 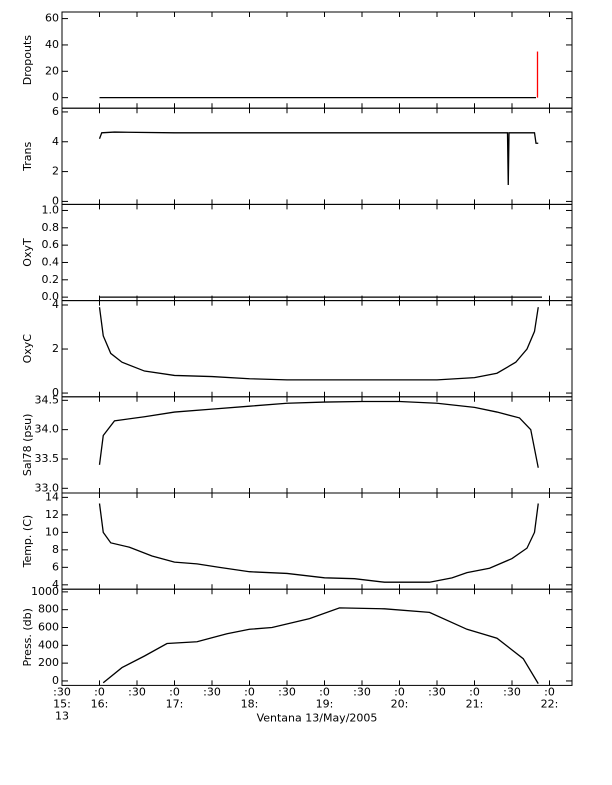 I want to click on y-tick-label: 0.0, so click(x=51, y=296).